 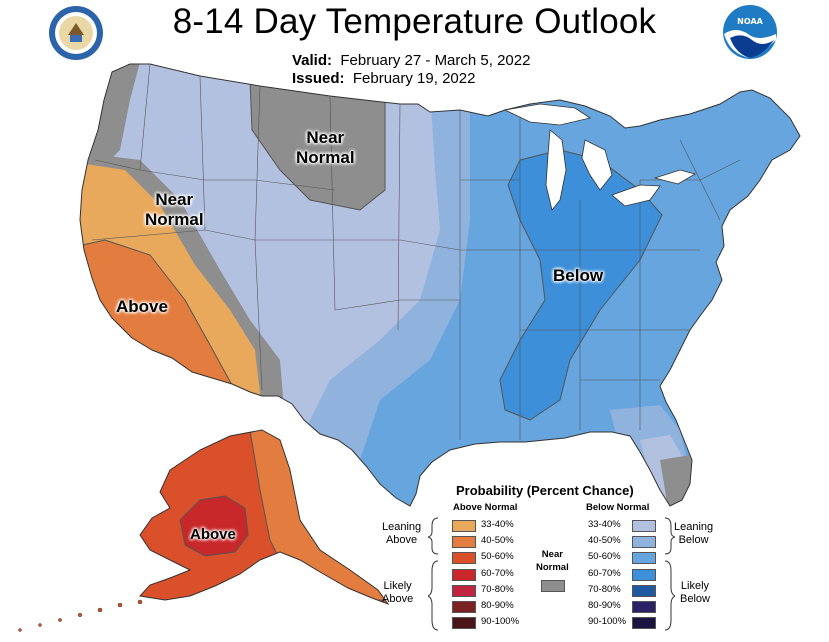 What do you see at coordinates (312, 60) in the screenshot?
I see `valid-label: Valid:` at bounding box center [312, 60].